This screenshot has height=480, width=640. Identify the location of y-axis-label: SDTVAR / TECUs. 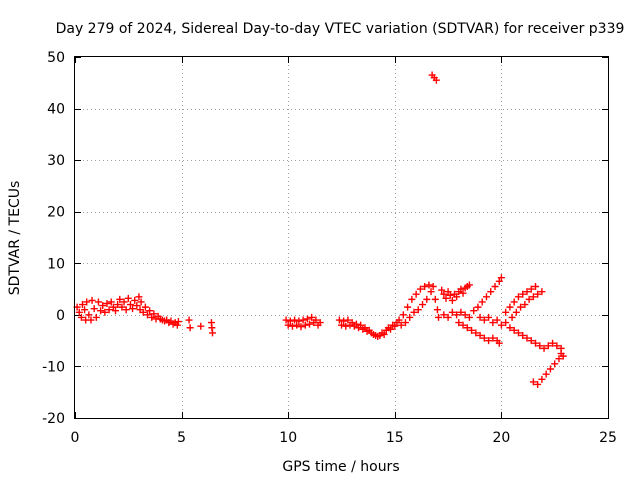
(15, 238).